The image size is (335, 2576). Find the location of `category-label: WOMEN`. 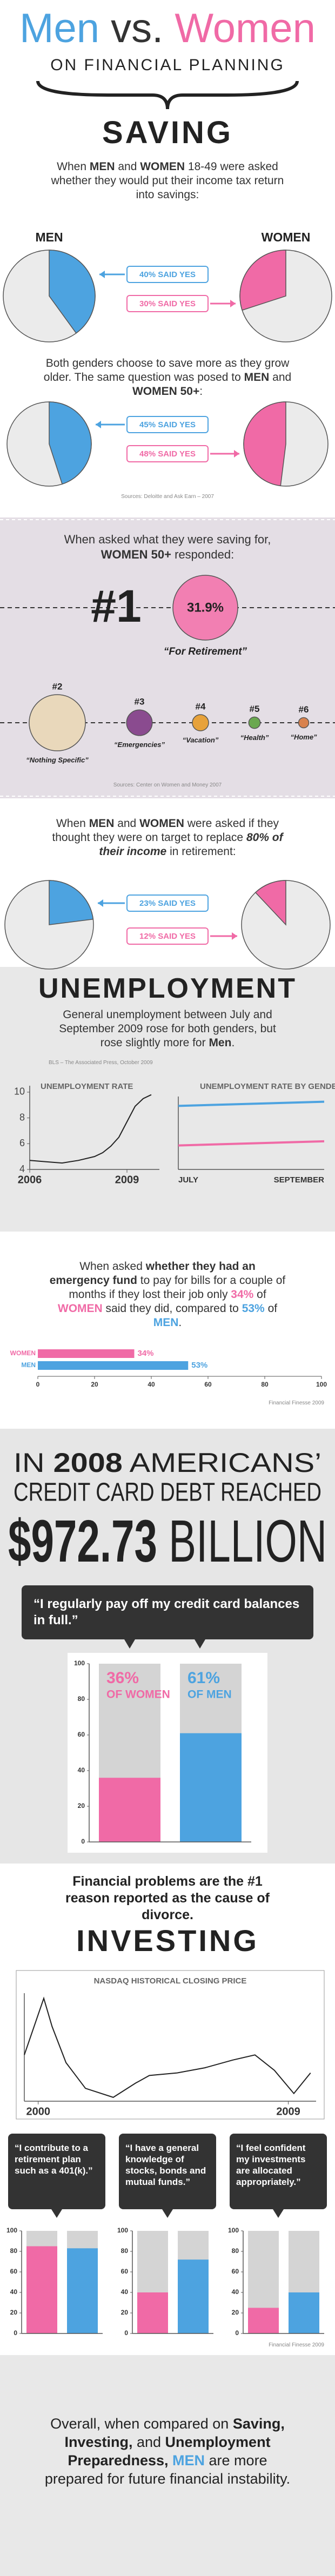

category-label: WOMEN is located at coordinates (23, 1353).